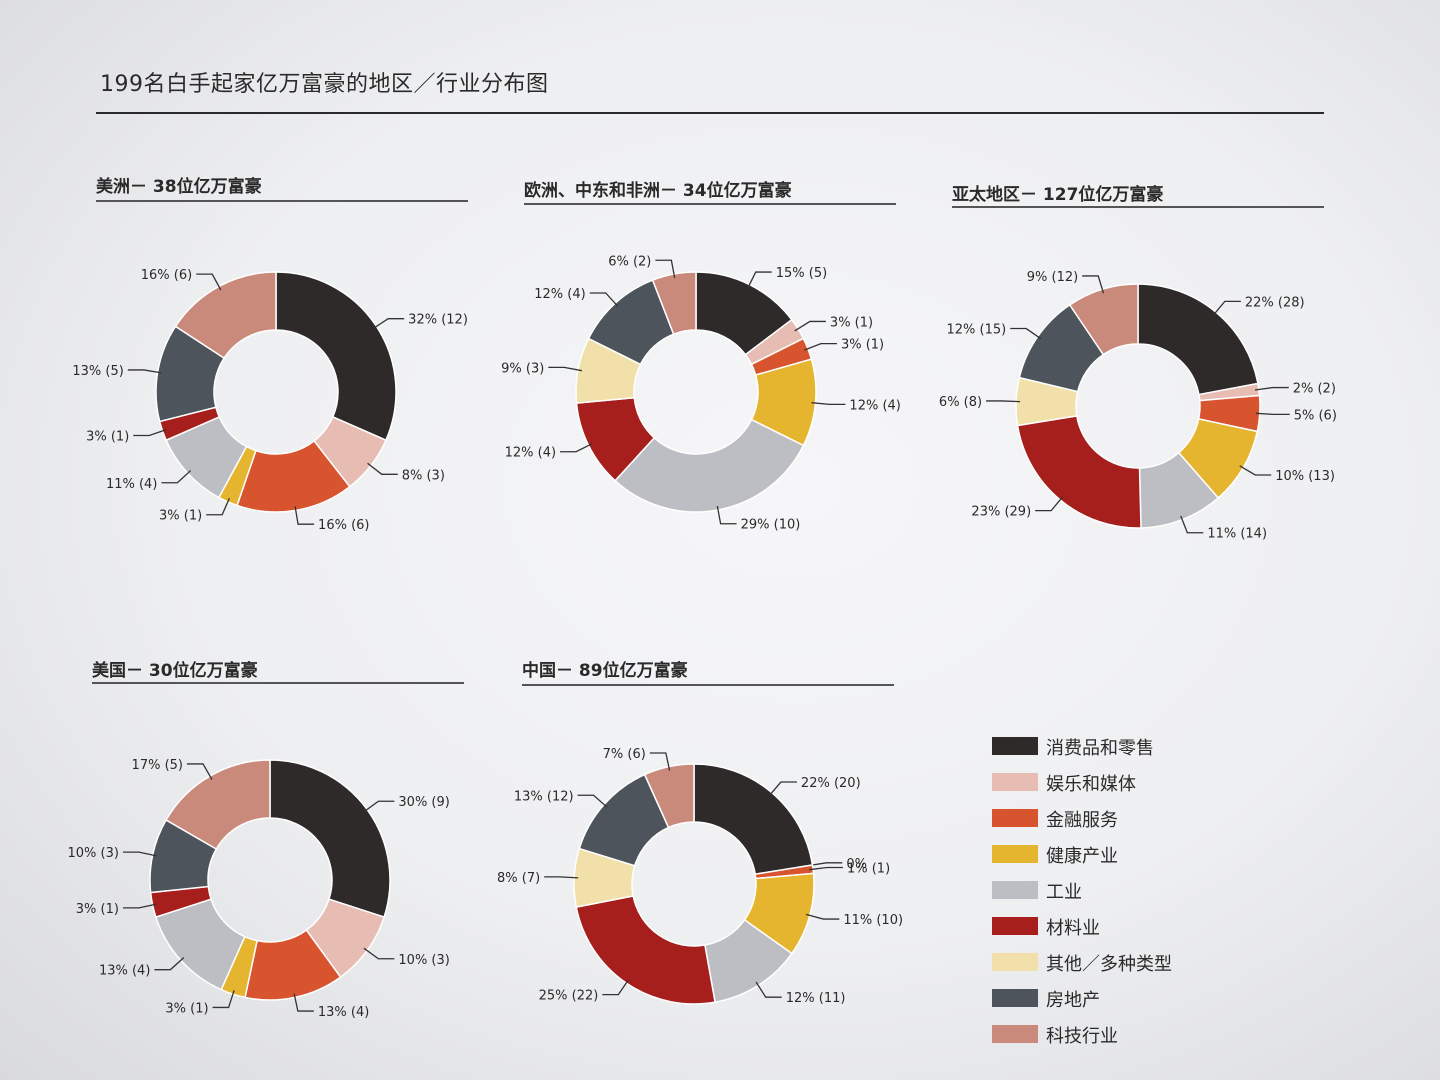 Image resolution: width=1440 pixels, height=1080 pixels. What do you see at coordinates (157, 765) in the screenshot?
I see `data-label: 17% (5)` at bounding box center [157, 765].